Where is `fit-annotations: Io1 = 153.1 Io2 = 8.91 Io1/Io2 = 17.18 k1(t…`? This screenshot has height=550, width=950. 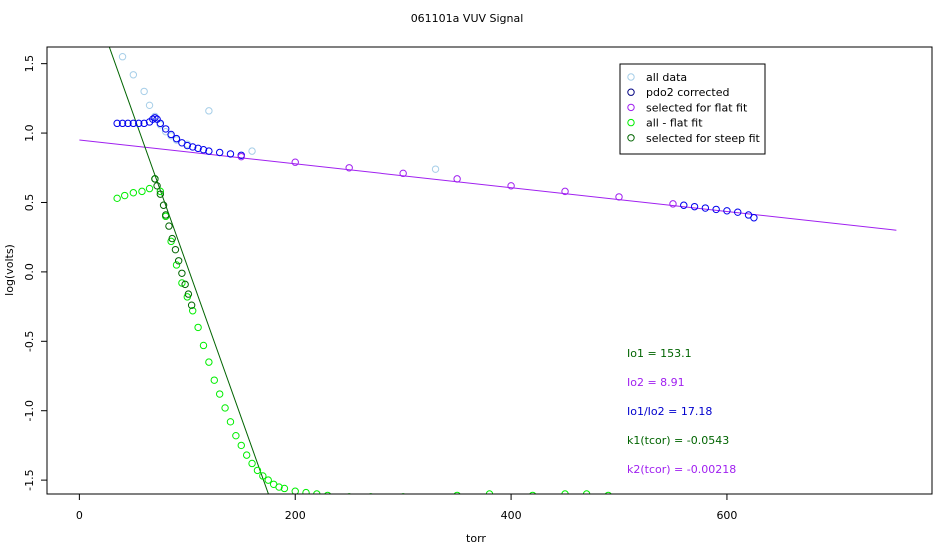 fit-annotations: Io1 = 153.1 Io2 = 8.91 Io1/Io2 = 17.18 k1(t… is located at coordinates (681, 411).